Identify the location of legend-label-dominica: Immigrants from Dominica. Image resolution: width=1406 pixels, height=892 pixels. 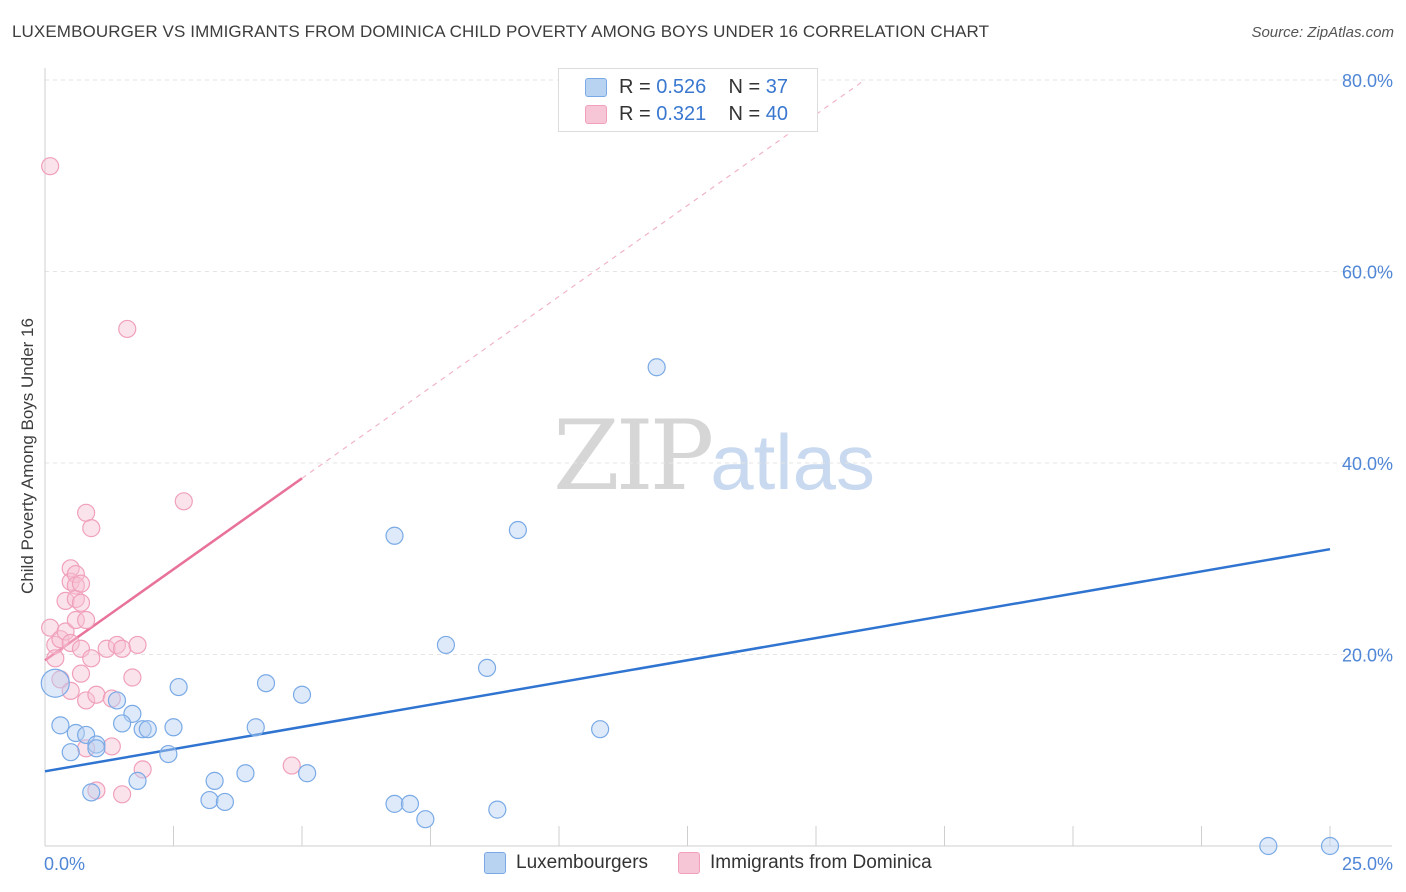
(821, 862).